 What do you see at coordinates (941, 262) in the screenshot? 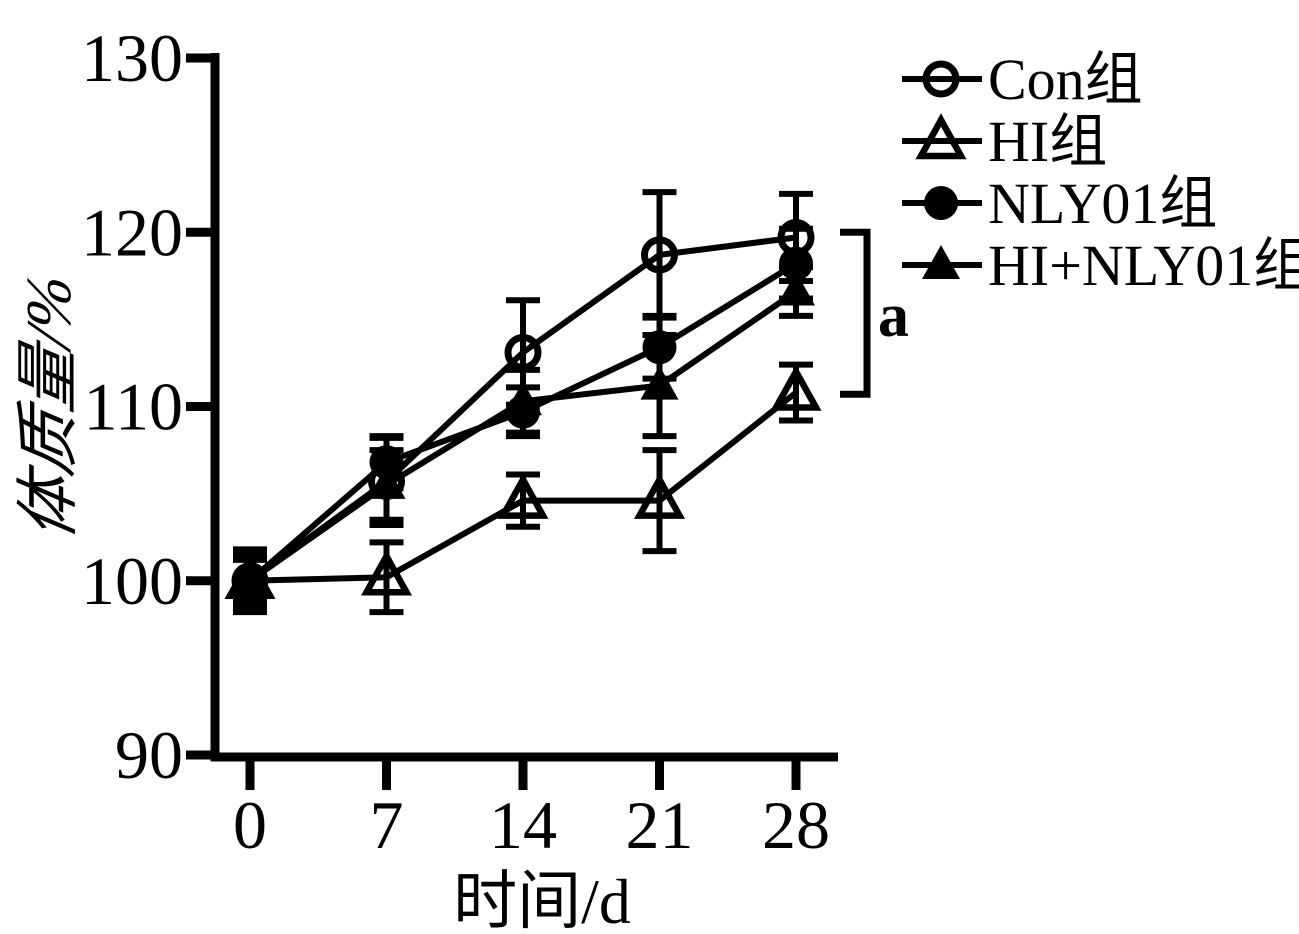
I see `legend-marker-filled-triangle` at bounding box center [941, 262].